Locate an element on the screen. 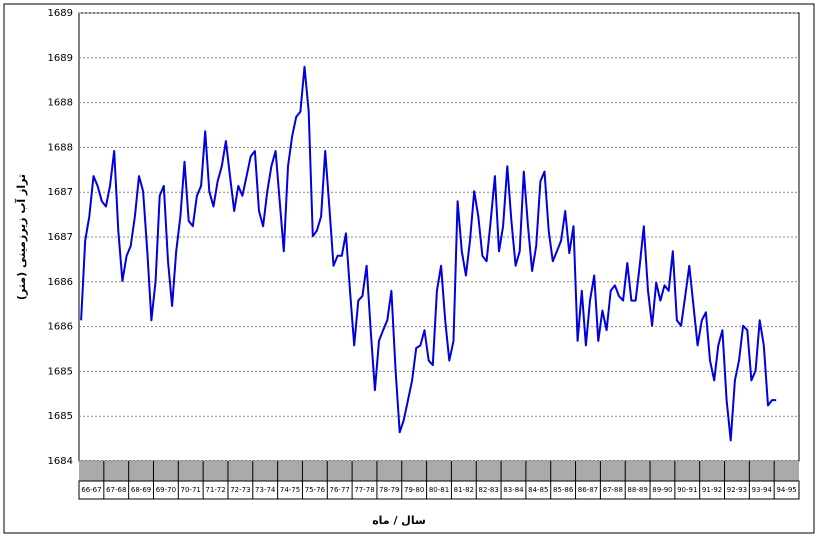 The height and width of the screenshot is (539, 819). x-tick-label: 83-84 is located at coordinates (513, 490).